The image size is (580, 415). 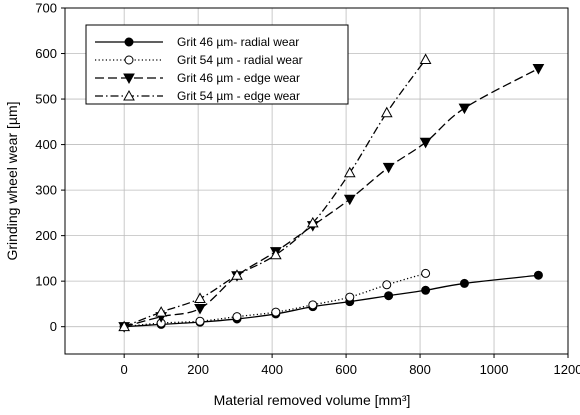 What do you see at coordinates (46, 190) in the screenshot?
I see `y-tick-label: 300` at bounding box center [46, 190].